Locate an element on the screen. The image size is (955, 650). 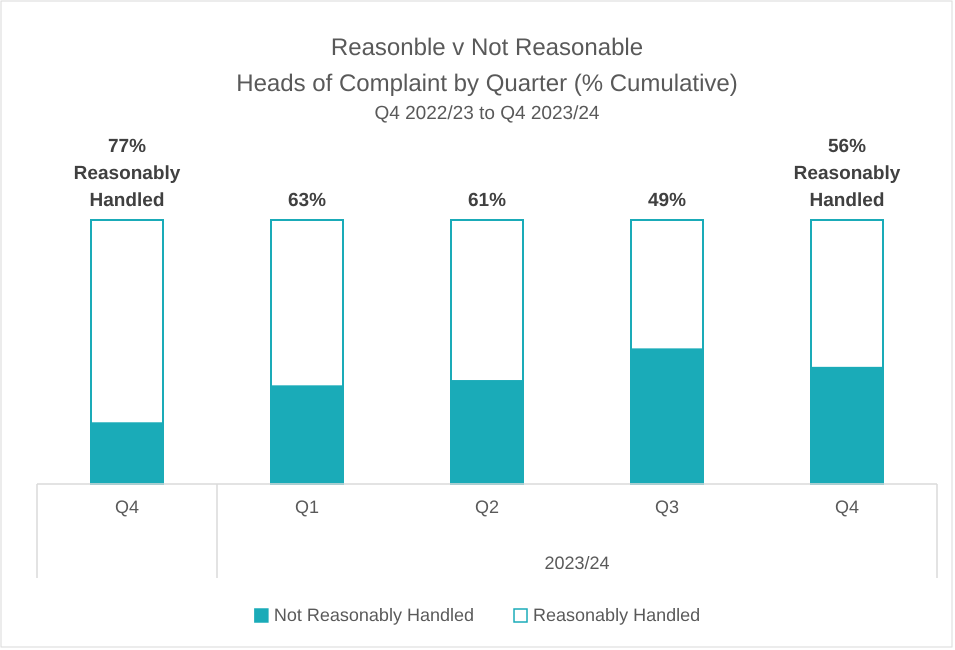
chart-subtitle: Q4 2022/23 to Q4 2023/24 is located at coordinates (487, 113).